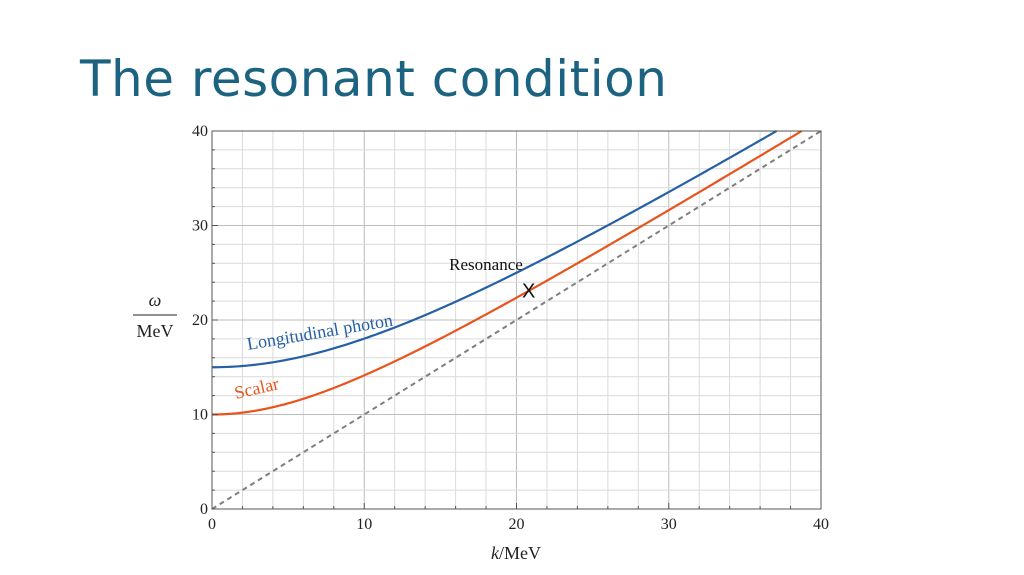 Image resolution: width=1024 pixels, height=575 pixels. Describe the element at coordinates (155, 331) in the screenshot. I see `y-axis-label-denominator: MeV` at that location.